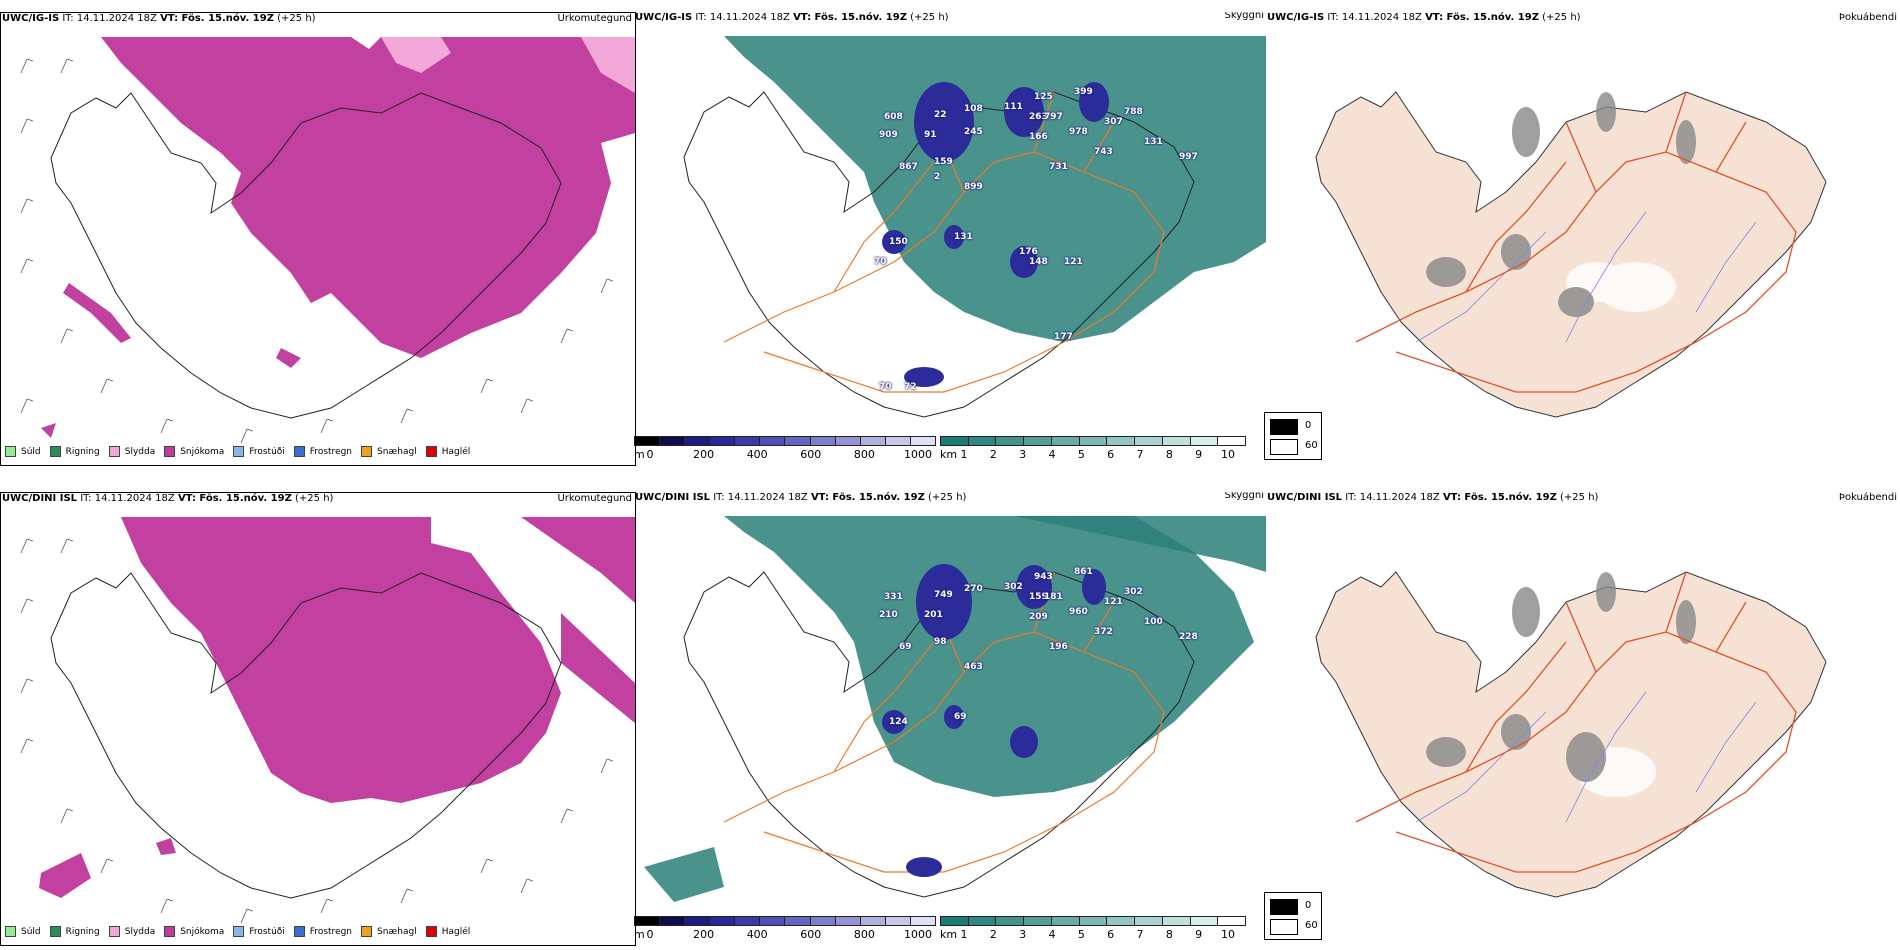 This screenshot has height=950, width=1900. I want to click on legend-label: Frostúði, so click(267, 451).